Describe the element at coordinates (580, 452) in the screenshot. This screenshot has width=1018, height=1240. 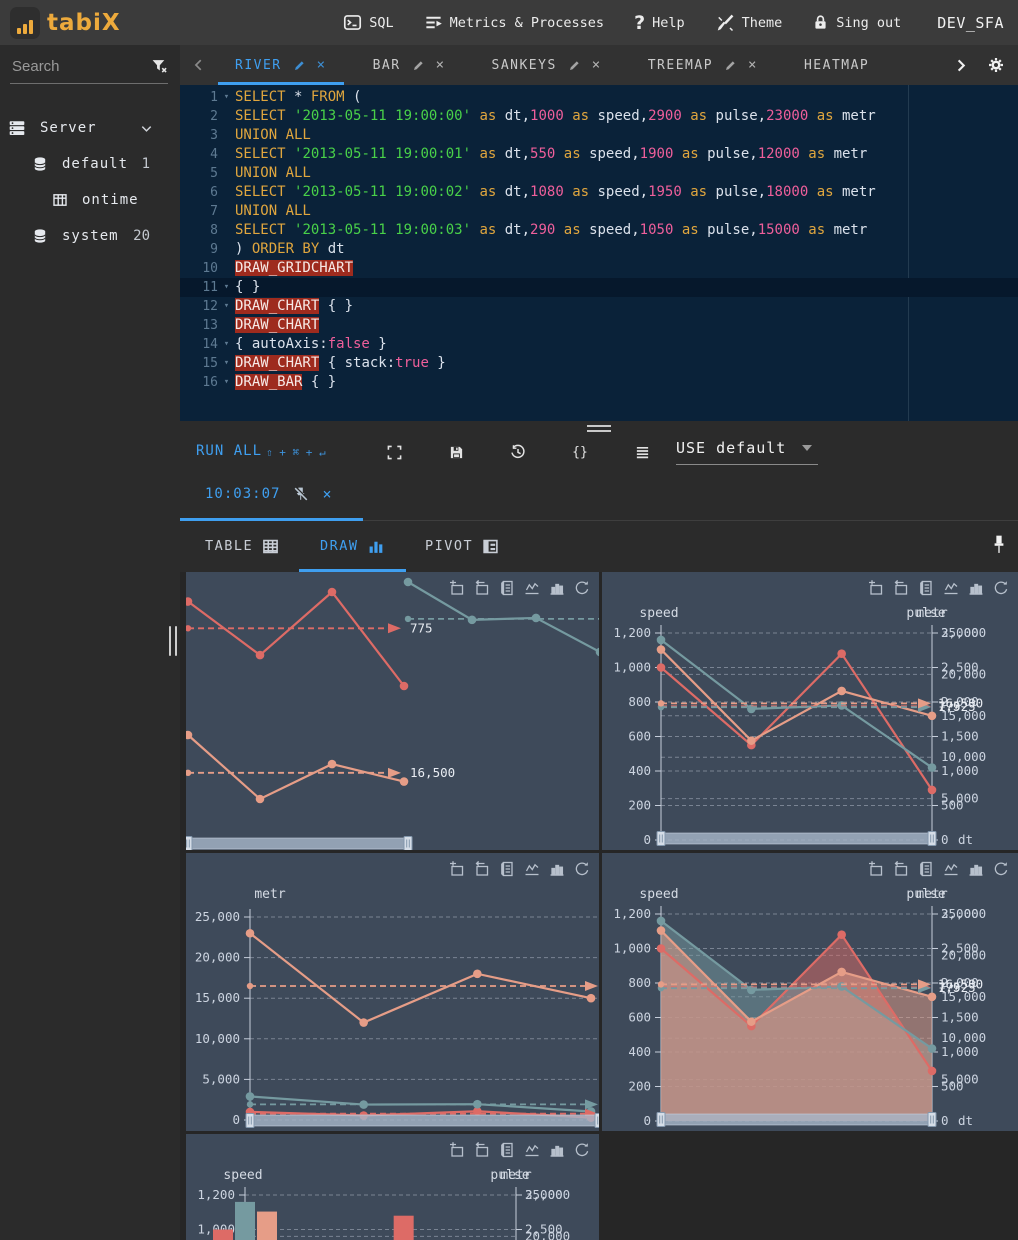
I see `braces-icon: {}` at that location.